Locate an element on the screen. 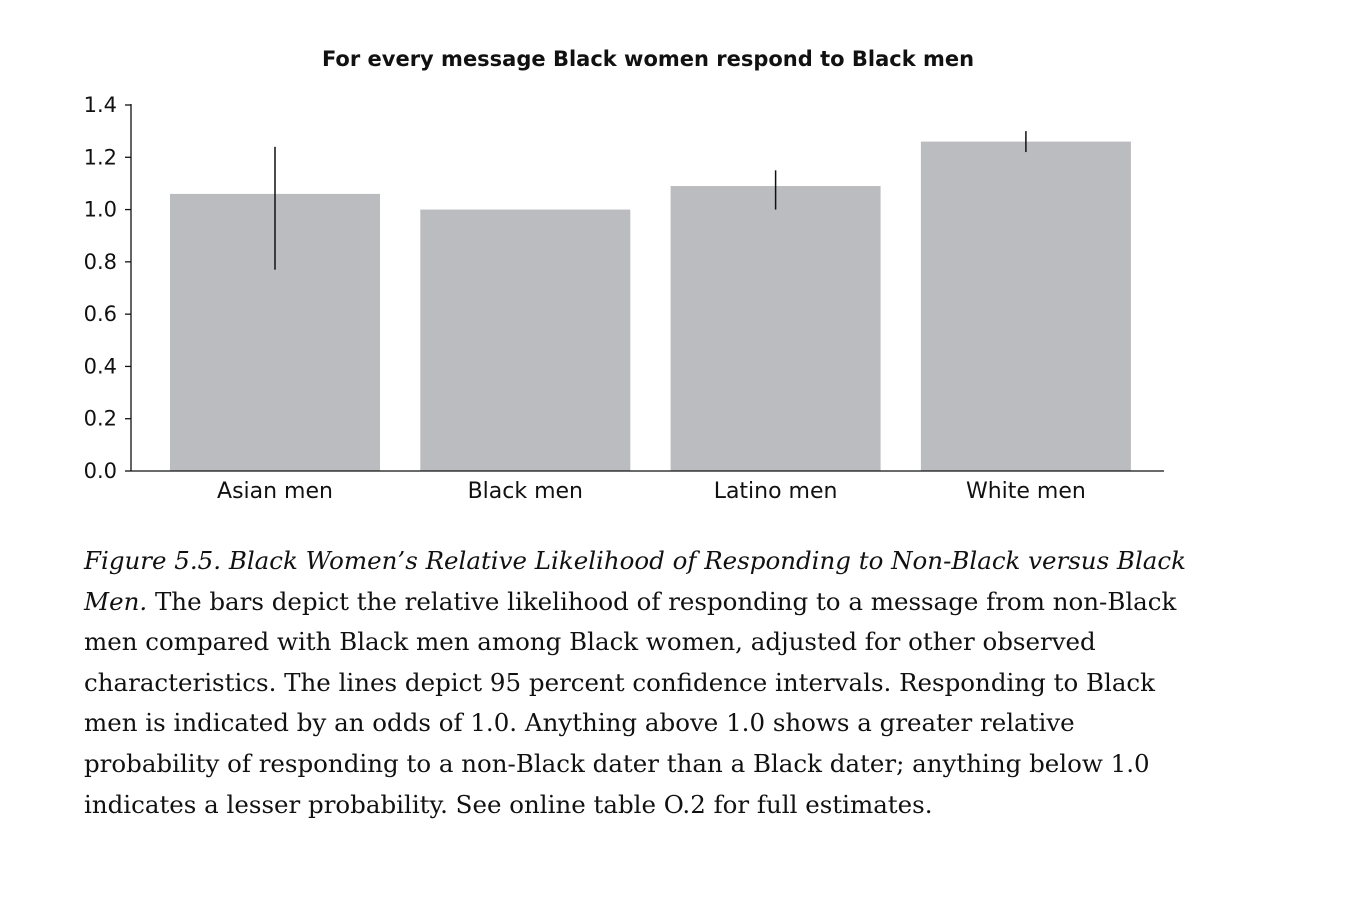 This screenshot has height=902, width=1359. x-axis: Asian men Black men Latino men White men is located at coordinates (647, 487).